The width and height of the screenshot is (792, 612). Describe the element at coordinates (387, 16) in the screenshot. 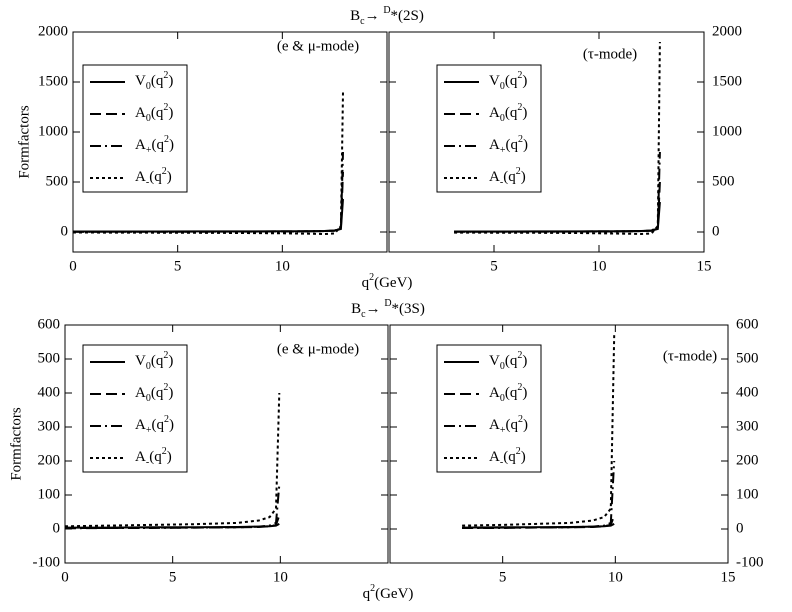

I see `chart-title: Bc→ D*(2S)` at that location.